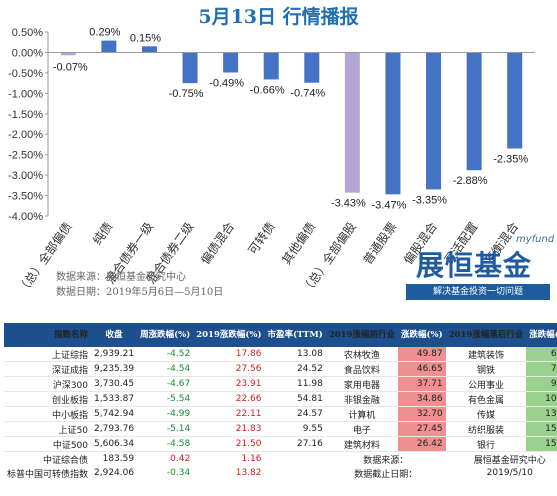  I want to click on brand-en-text: myfund, so click(535, 239).